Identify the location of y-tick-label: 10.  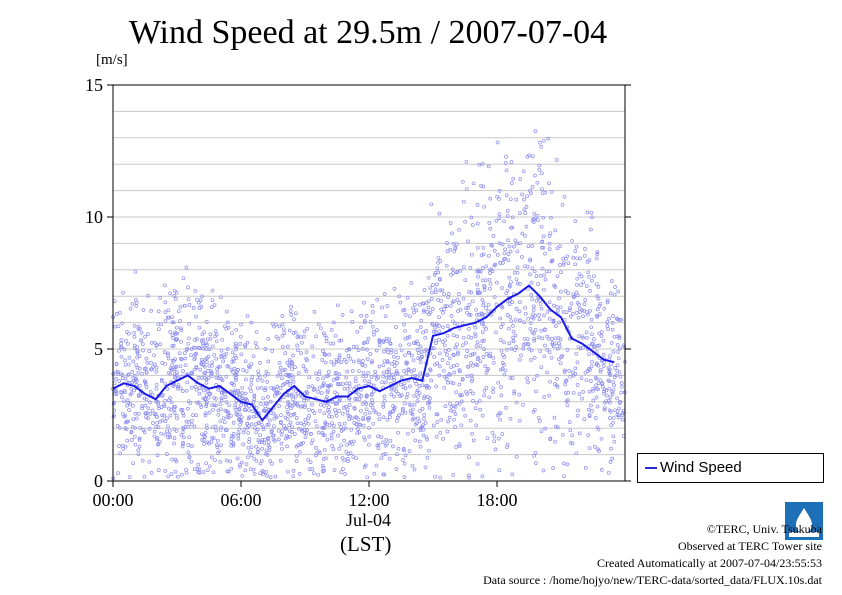
(94, 217).